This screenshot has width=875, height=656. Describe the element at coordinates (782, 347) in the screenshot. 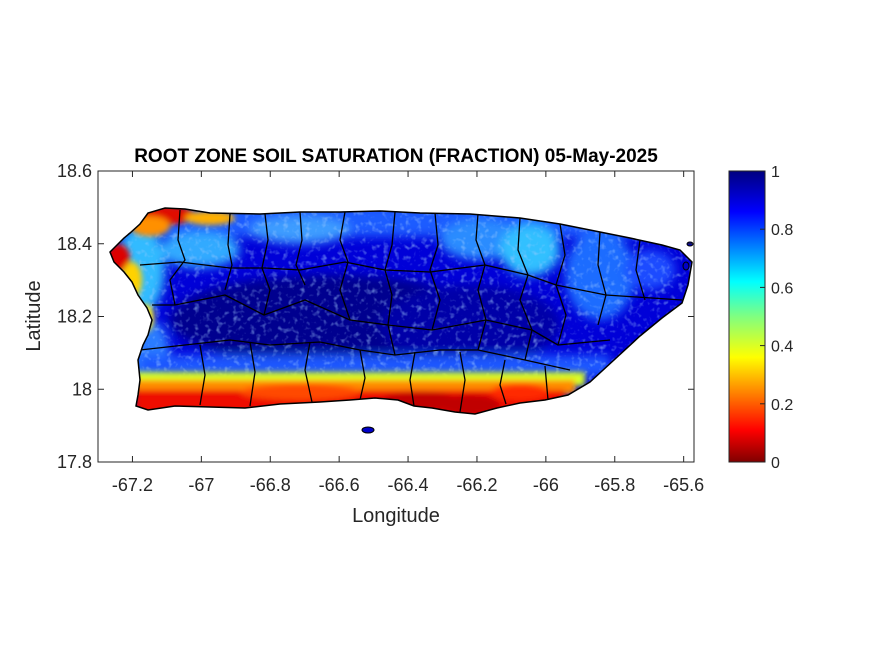

I see `colorbar-tick-label: 0.4` at that location.